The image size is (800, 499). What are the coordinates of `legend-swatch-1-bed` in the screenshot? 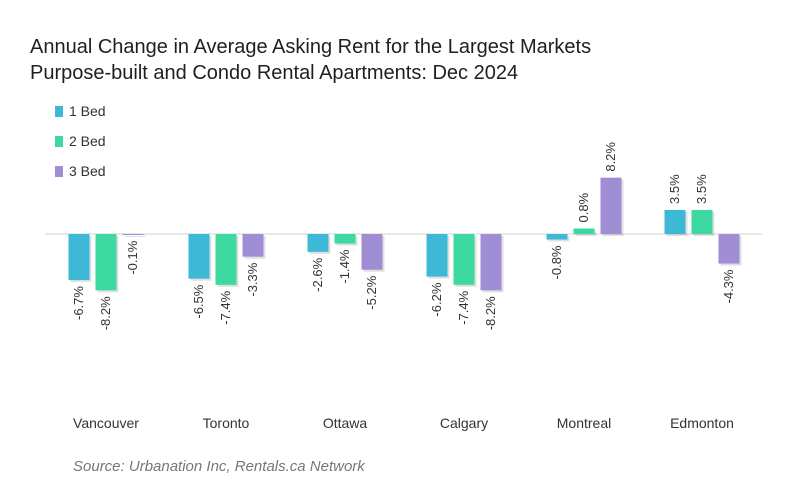 It's located at (59, 111).